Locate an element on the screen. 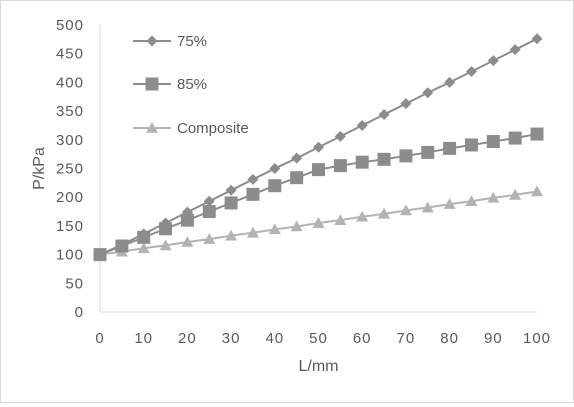 The width and height of the screenshot is (574, 407). x-tick-label: 0 is located at coordinates (99, 338).